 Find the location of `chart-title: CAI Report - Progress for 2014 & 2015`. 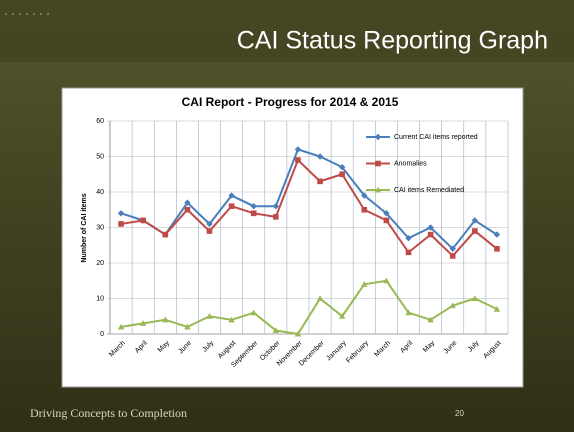

chart-title: CAI Report - Progress for 2014 & 2015 is located at coordinates (290, 102).